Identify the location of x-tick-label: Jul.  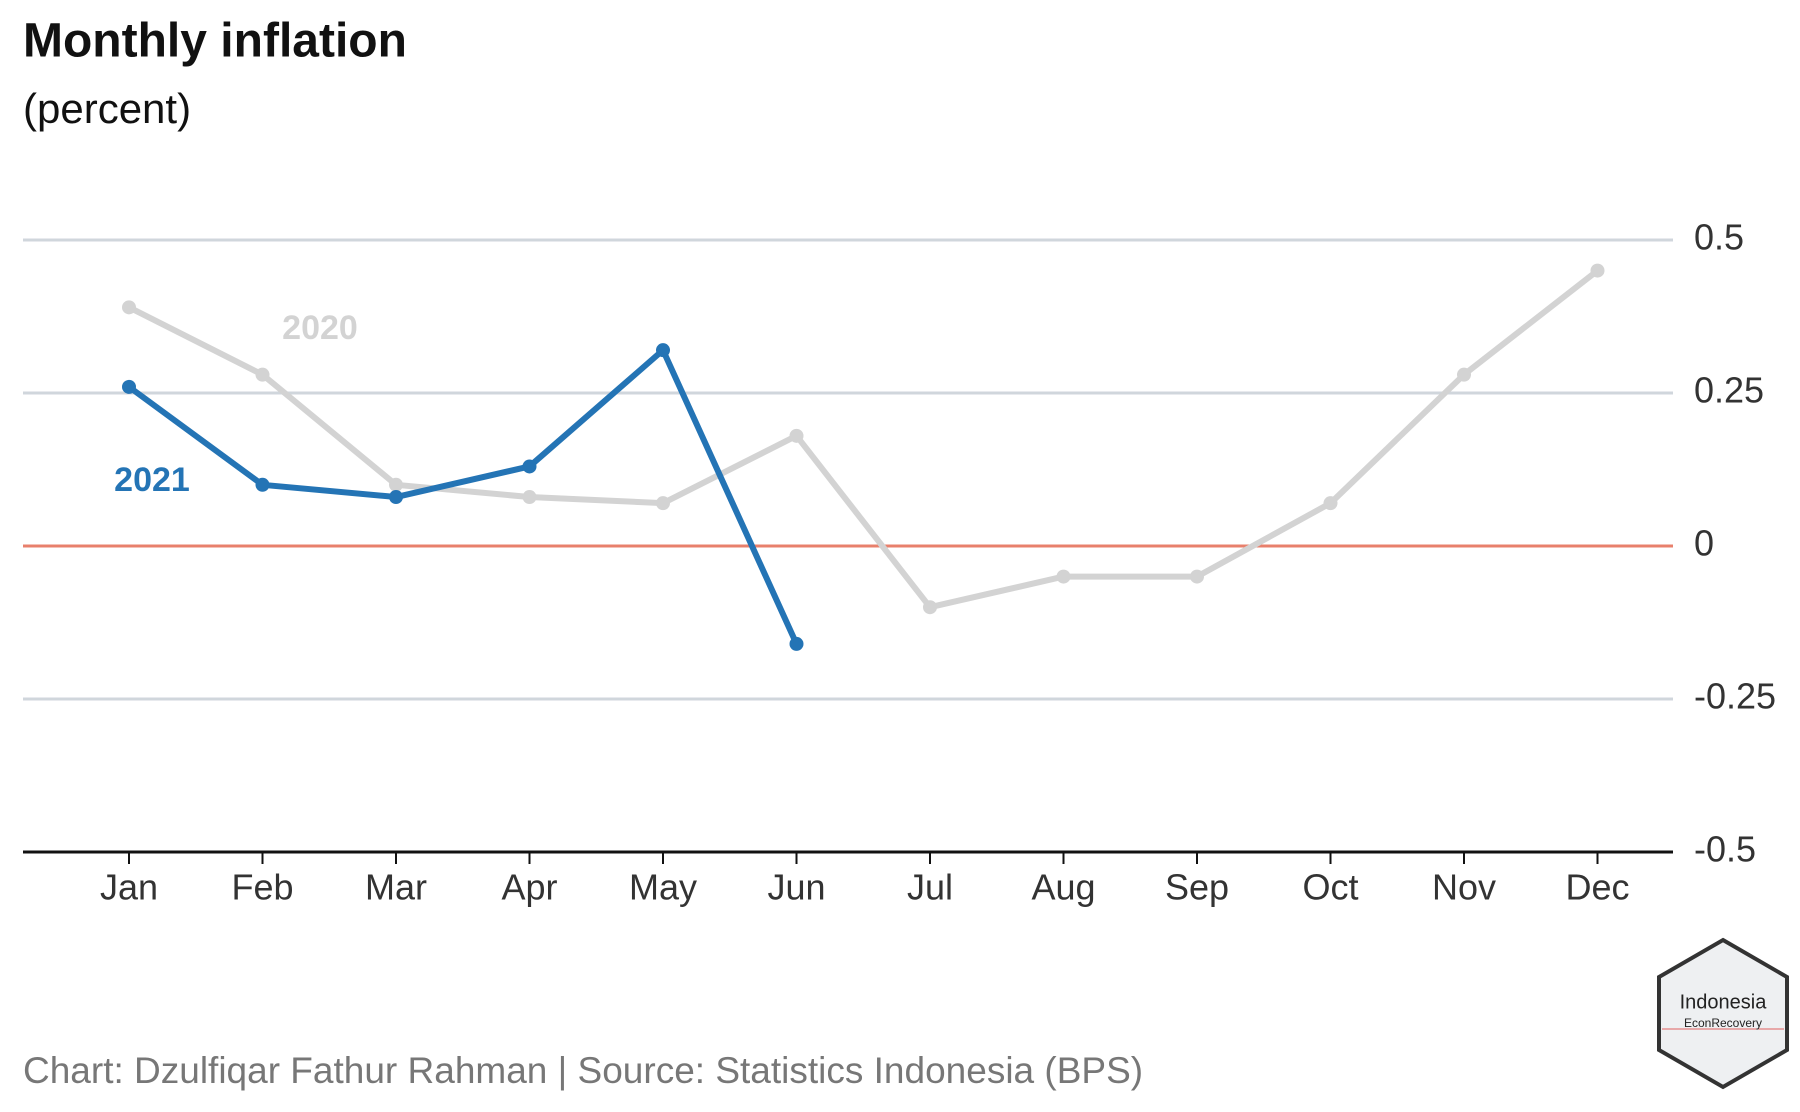
(930, 887).